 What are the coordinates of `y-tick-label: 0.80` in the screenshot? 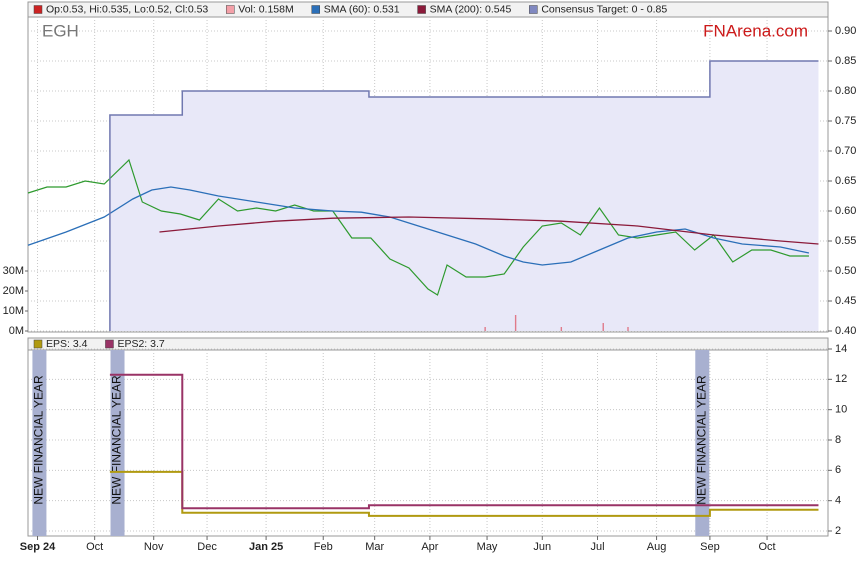 It's located at (845, 91).